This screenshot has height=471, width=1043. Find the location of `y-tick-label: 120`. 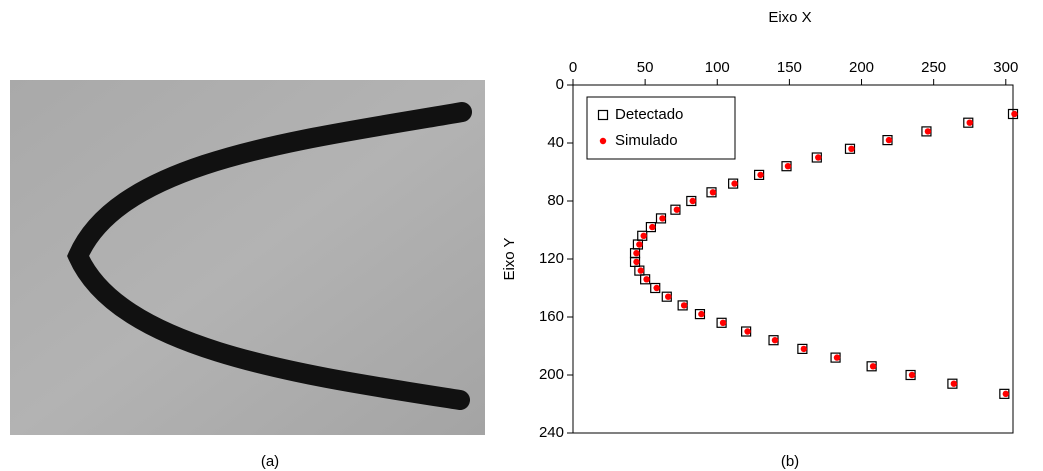

y-tick-label: 120 is located at coordinates (551, 258).